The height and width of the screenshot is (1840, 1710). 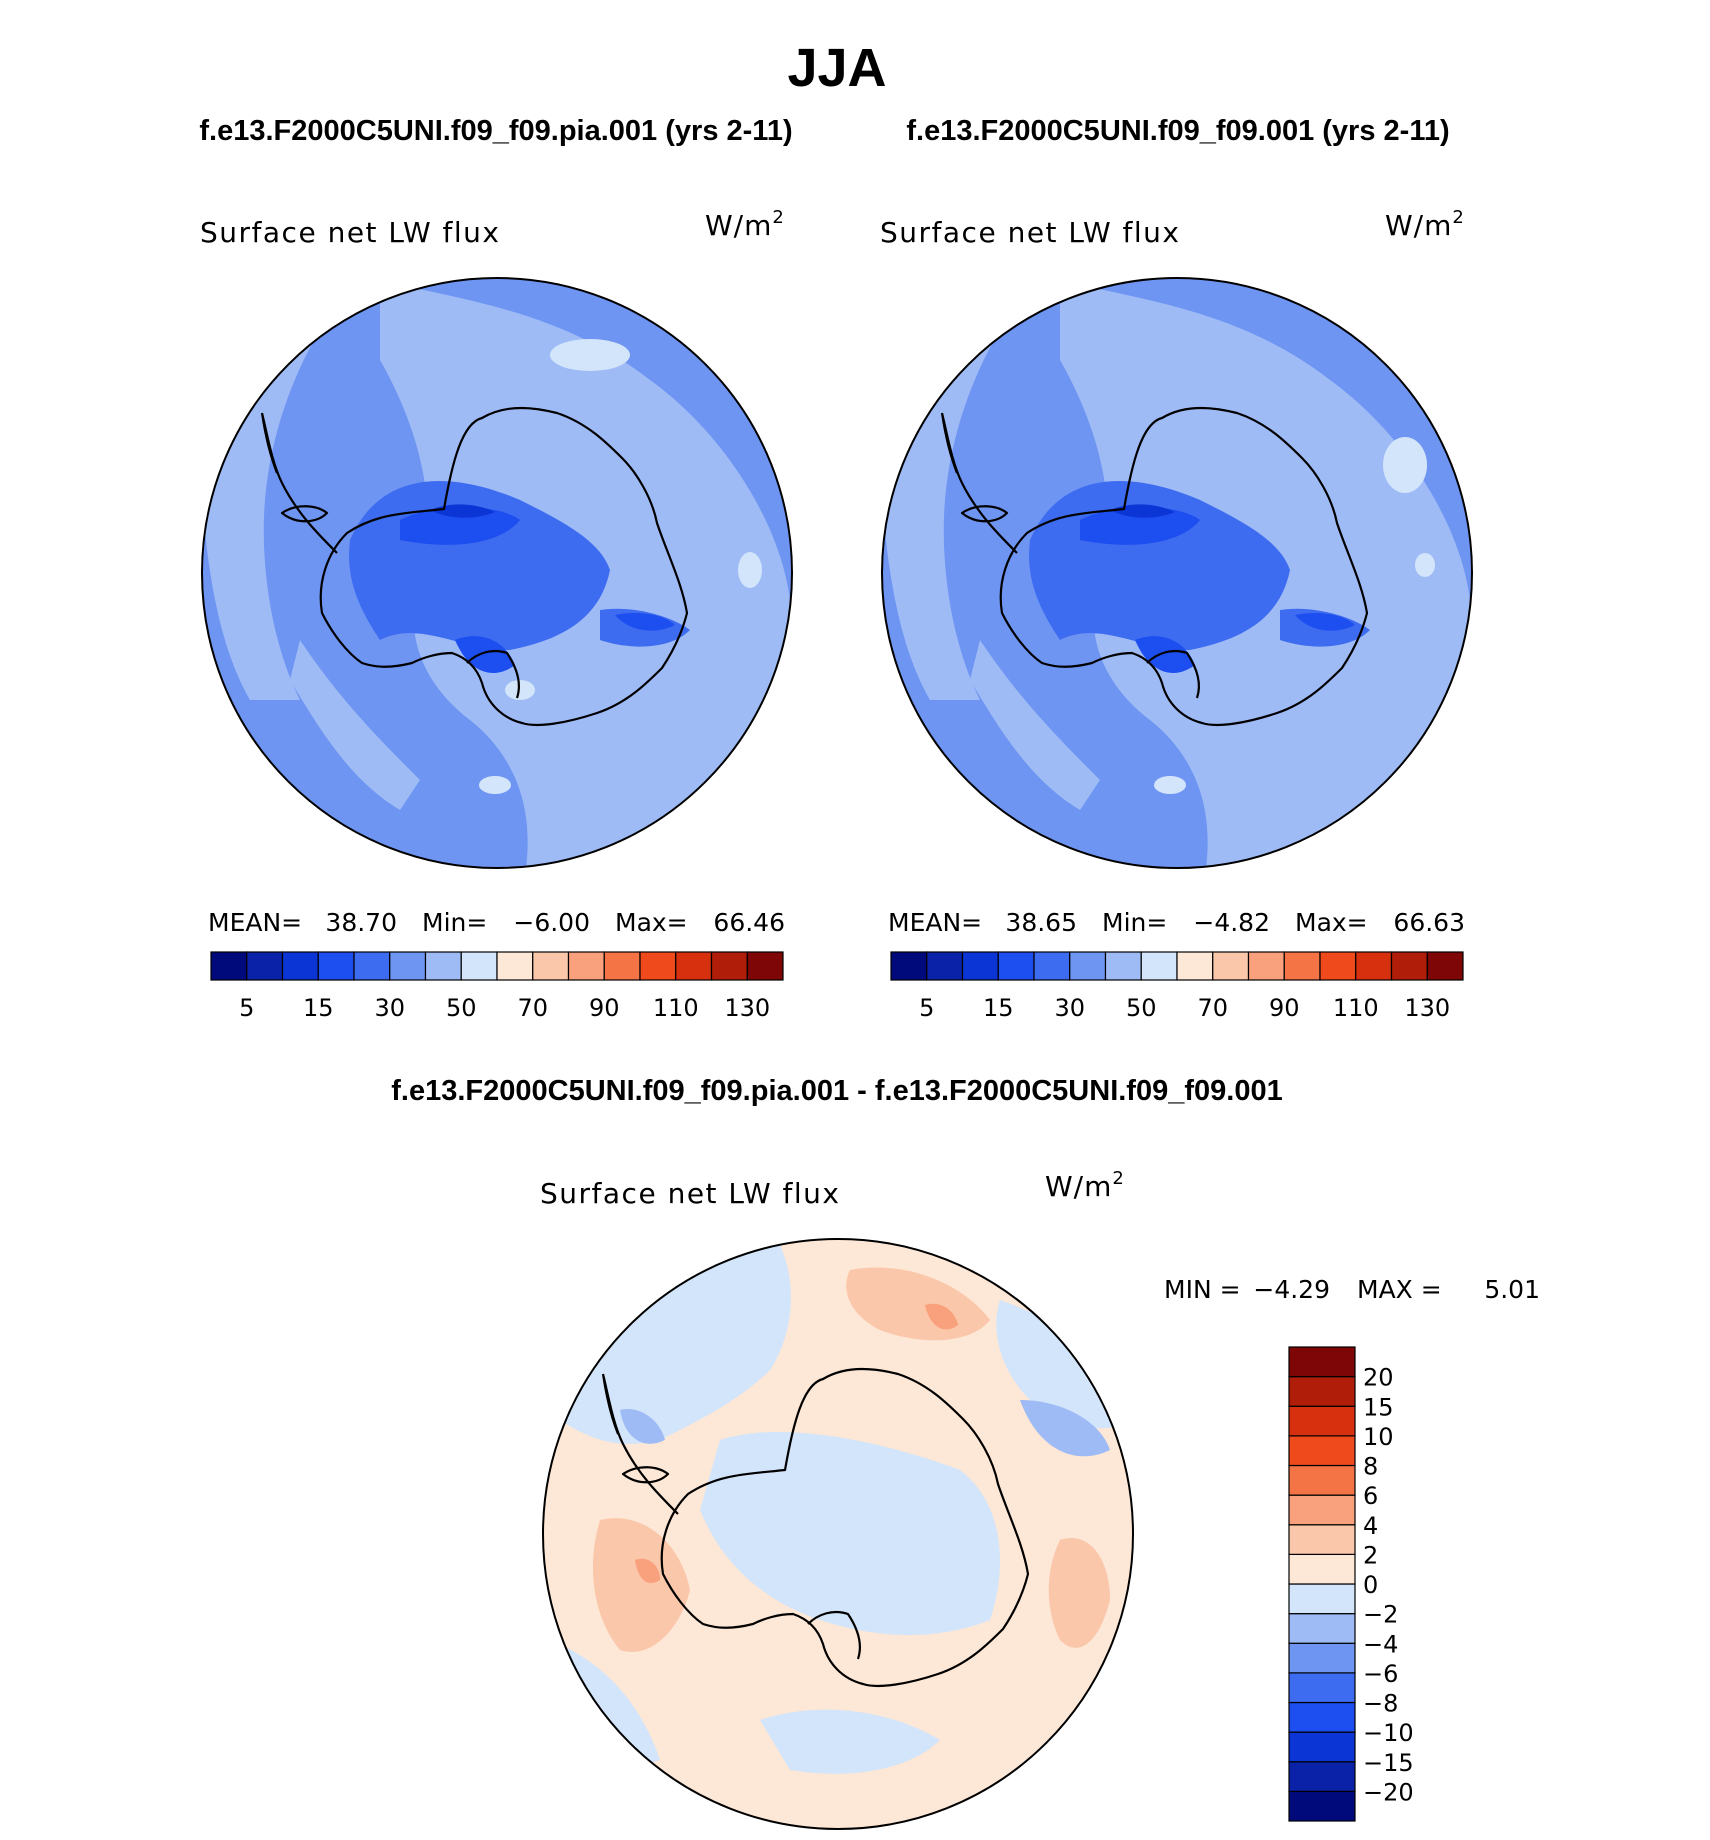 What do you see at coordinates (497, 986) in the screenshot?
I see `left-colorbar: 5 15 30 50 70 90 110 130` at bounding box center [497, 986].